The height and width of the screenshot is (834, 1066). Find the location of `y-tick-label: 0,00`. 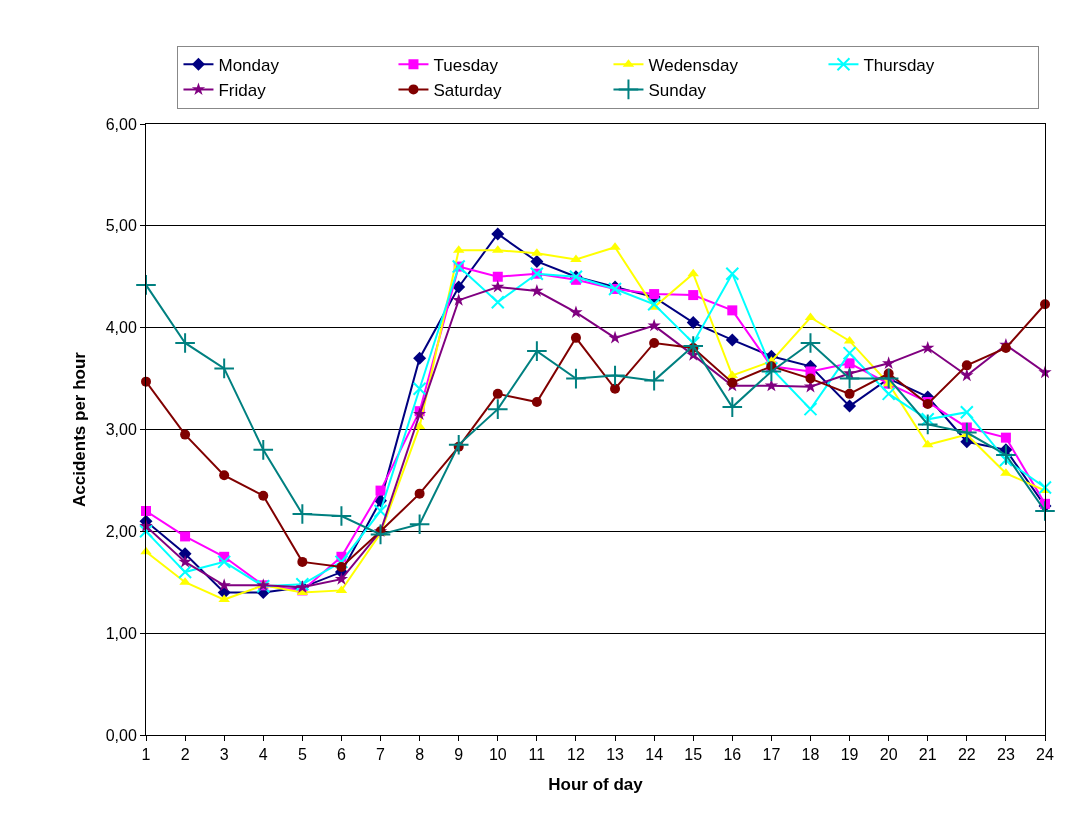

y-tick-label: 0,00 is located at coordinates (121, 735).